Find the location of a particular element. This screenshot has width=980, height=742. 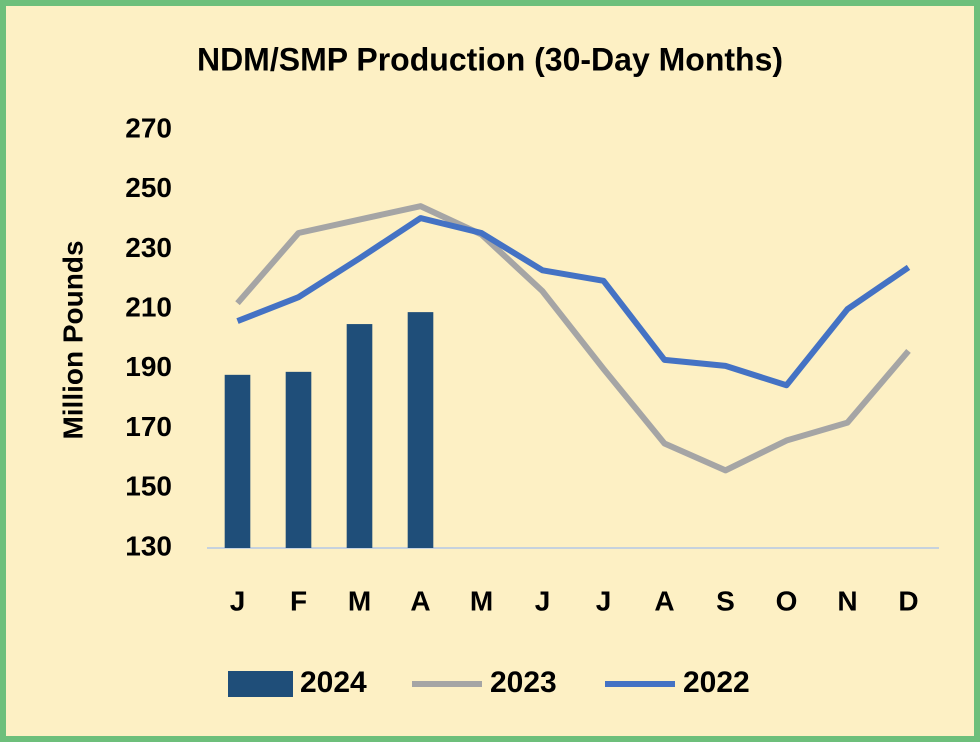

y-tick-label: 210 is located at coordinates (148, 307).